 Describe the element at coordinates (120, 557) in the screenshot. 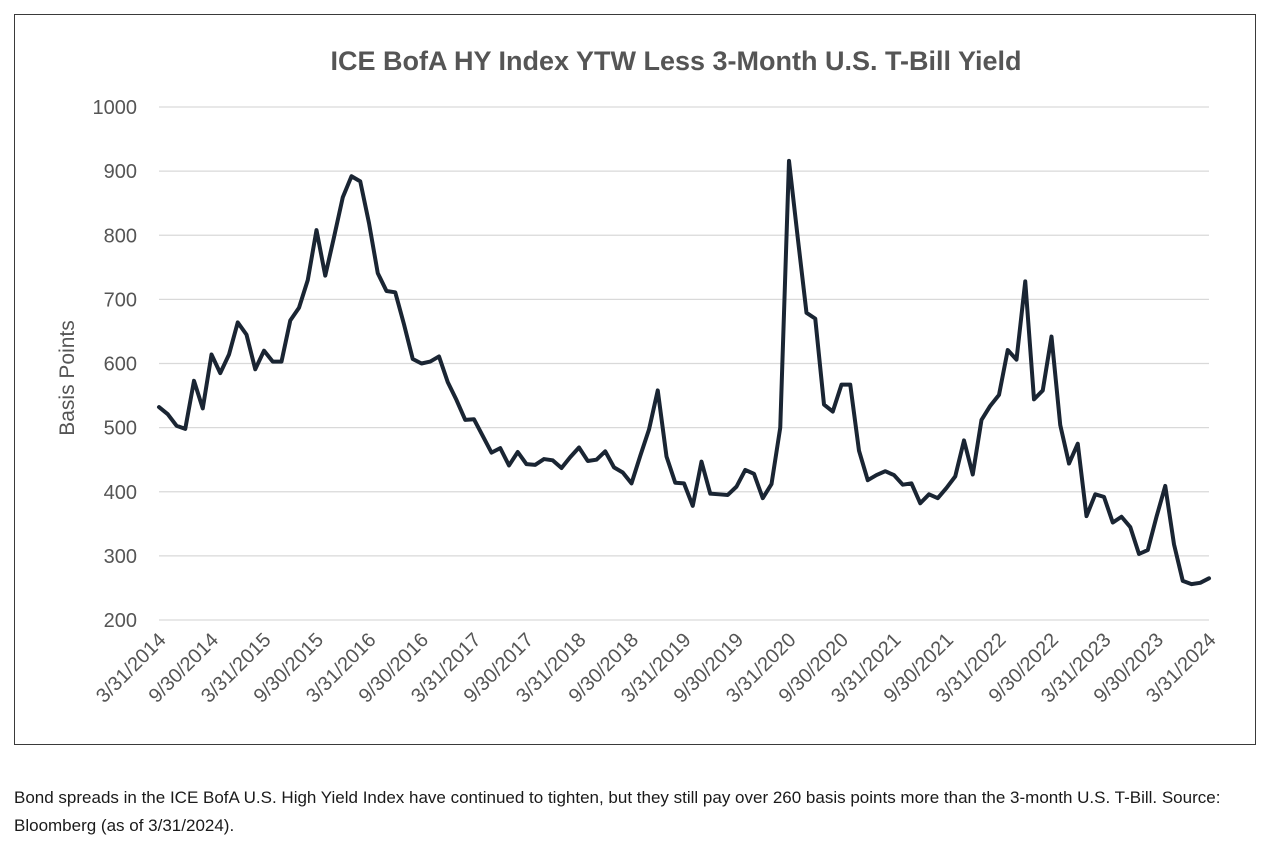

I see `y-tick-label: 300` at that location.